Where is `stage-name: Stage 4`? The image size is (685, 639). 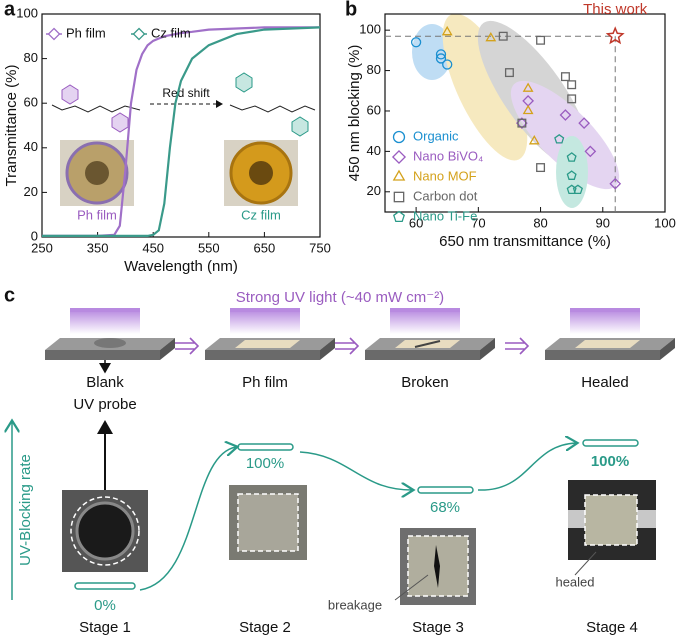 stage-name: Stage 4 is located at coordinates (612, 627).